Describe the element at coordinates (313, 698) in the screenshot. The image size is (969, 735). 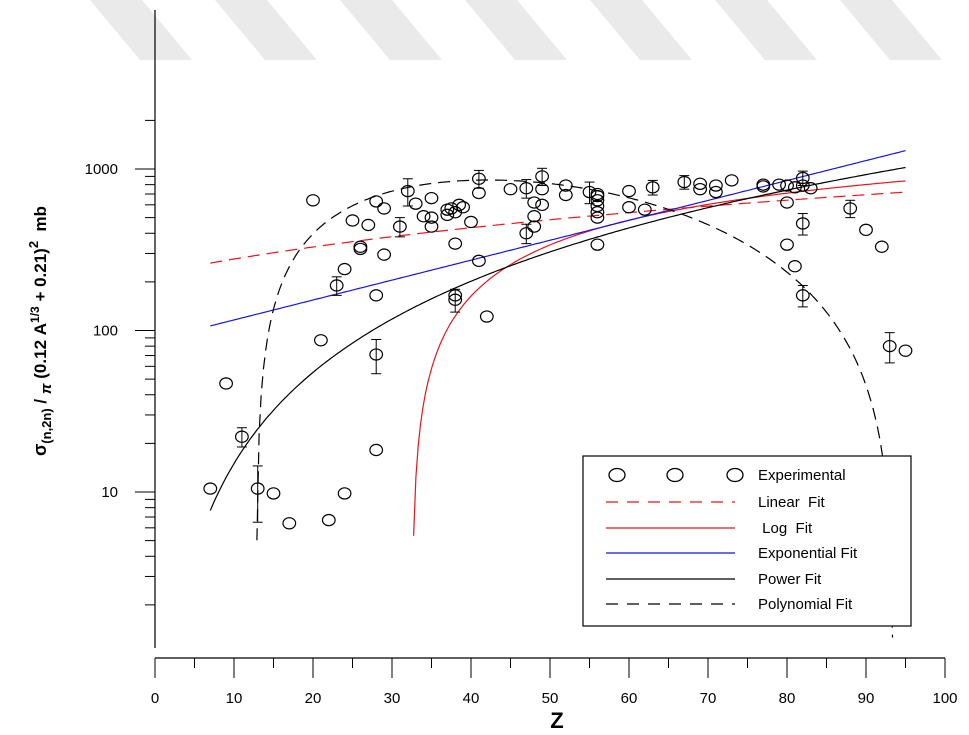
I see `x-tick-label: 20` at that location.